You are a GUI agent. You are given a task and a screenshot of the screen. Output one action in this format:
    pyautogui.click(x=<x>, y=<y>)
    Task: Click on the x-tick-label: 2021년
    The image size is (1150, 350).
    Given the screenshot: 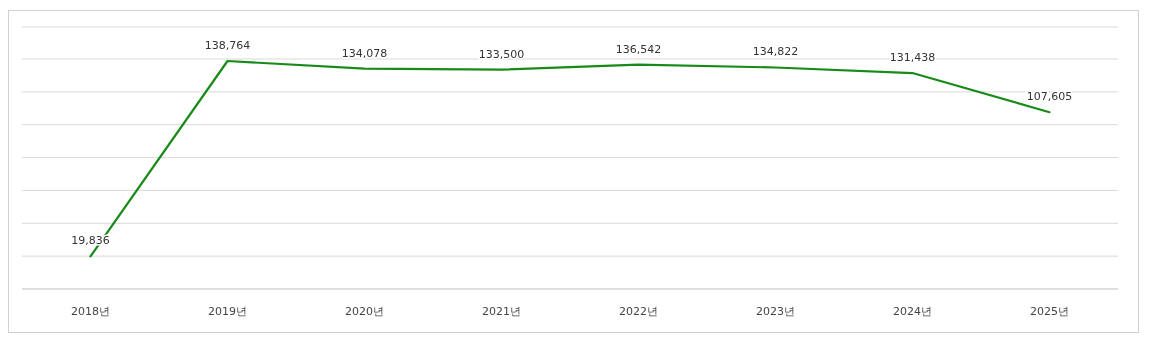 What is the action you would take?
    pyautogui.click(x=501, y=311)
    